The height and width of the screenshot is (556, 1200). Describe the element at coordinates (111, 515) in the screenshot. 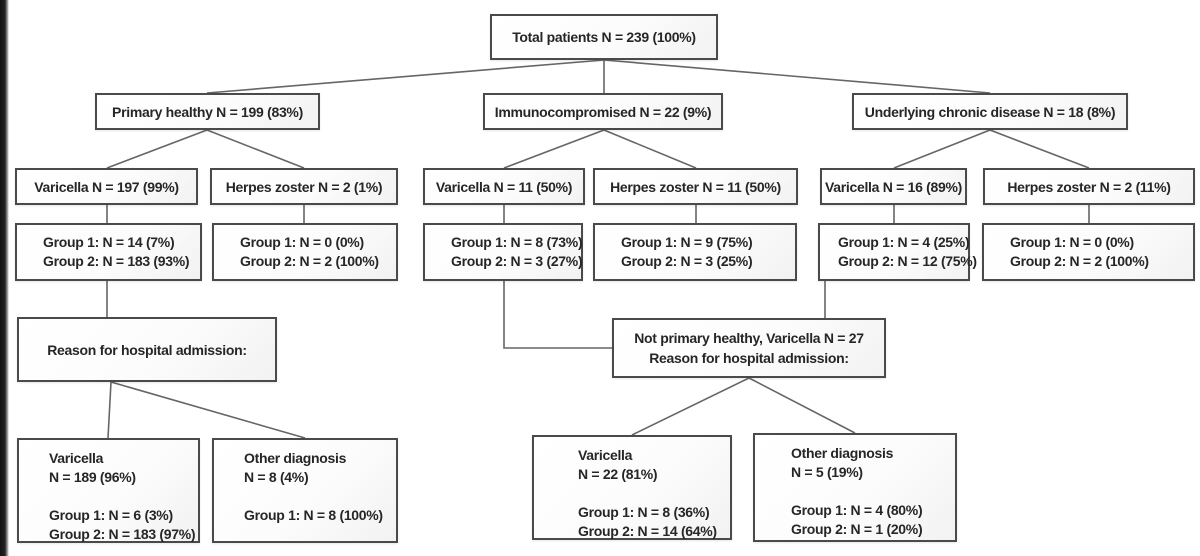

I see `group1-value: Group 1: N = 6 (3%)` at that location.